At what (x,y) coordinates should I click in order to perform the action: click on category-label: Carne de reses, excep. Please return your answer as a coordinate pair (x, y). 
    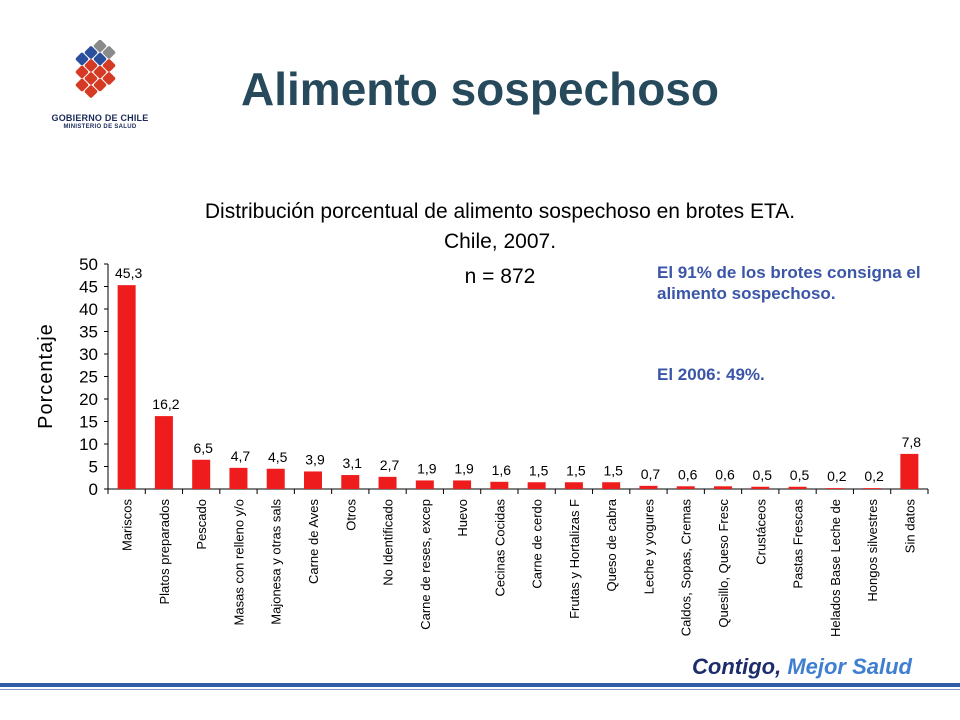
    Looking at the image, I should click on (425, 564).